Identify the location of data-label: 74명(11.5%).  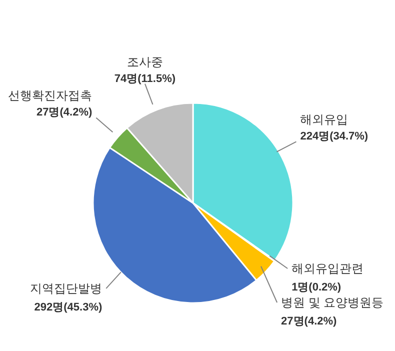
(145, 78).